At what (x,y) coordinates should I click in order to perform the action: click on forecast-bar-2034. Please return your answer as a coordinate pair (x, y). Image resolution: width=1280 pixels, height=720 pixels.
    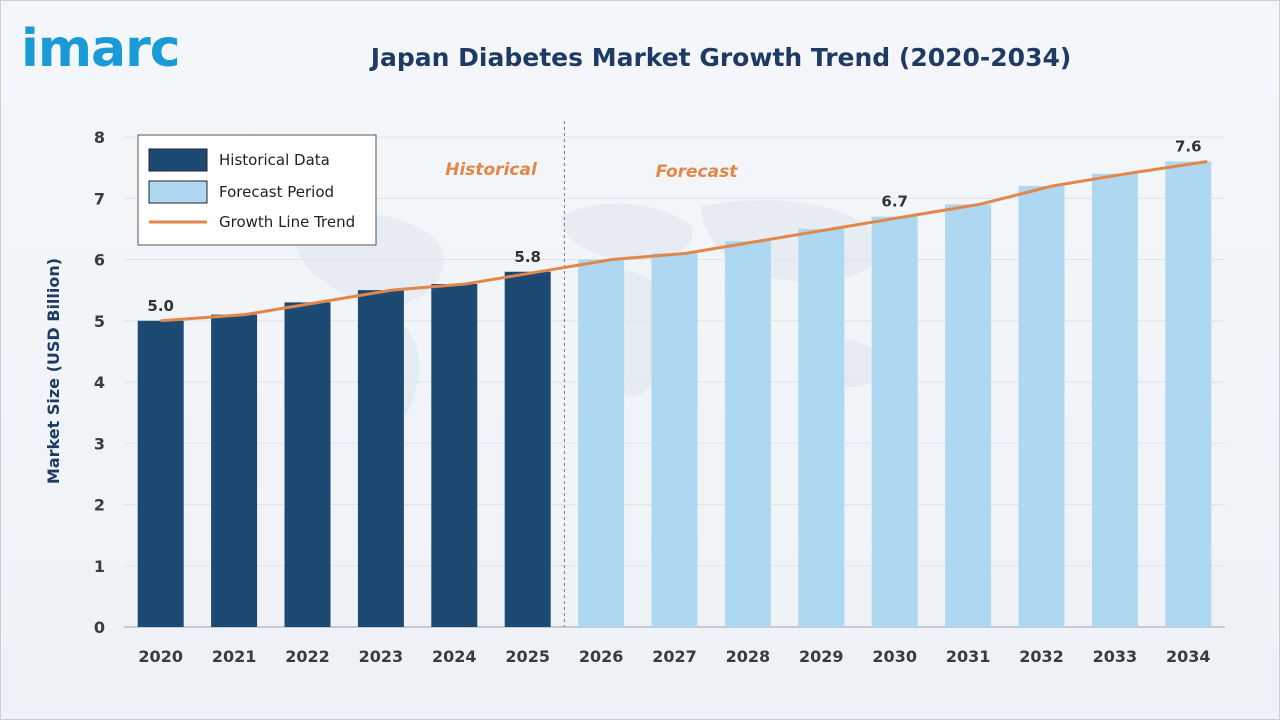
    Looking at the image, I should click on (1188, 394).